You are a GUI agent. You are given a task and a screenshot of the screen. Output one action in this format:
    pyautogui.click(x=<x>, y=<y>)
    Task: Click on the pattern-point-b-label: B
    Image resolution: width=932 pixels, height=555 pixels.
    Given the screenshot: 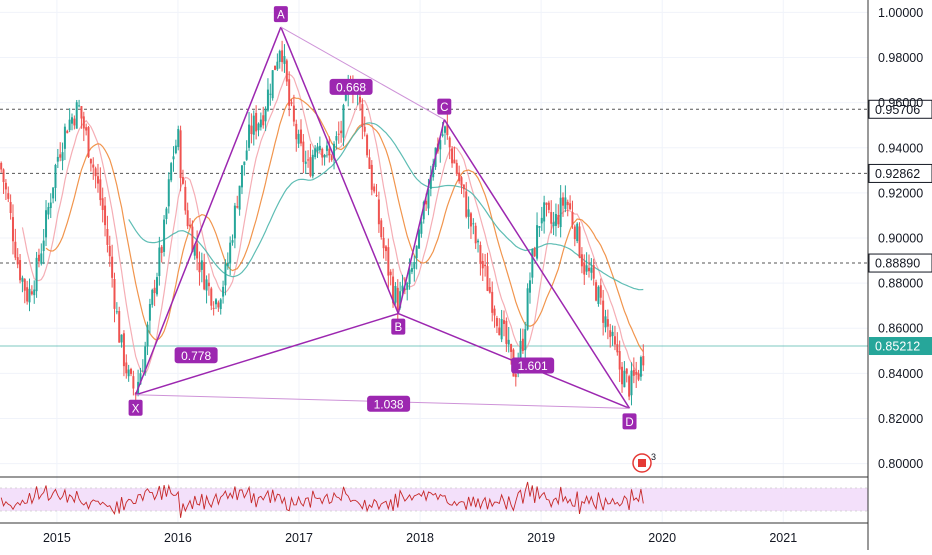 What is the action you would take?
    pyautogui.click(x=398, y=328)
    